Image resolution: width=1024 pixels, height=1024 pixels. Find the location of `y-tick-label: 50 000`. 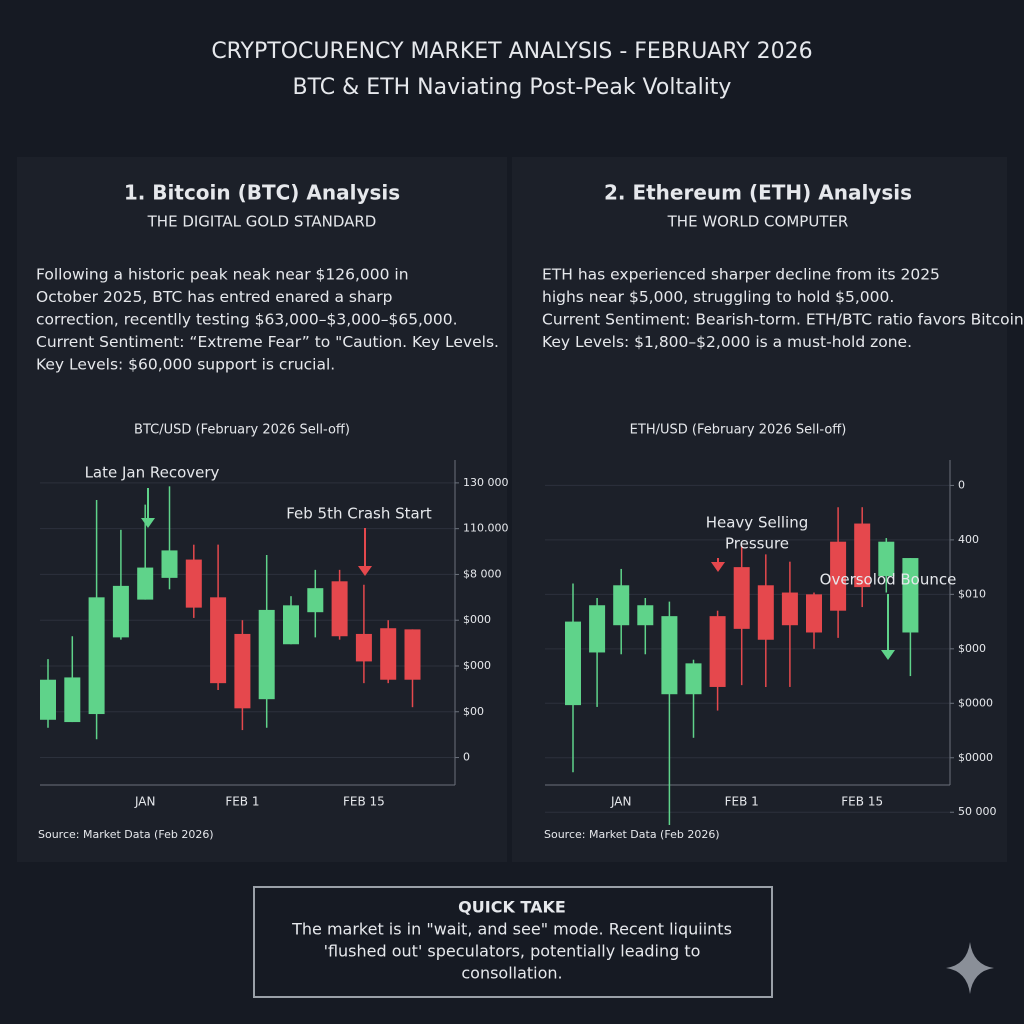

y-tick-label: 50 000 is located at coordinates (977, 811).